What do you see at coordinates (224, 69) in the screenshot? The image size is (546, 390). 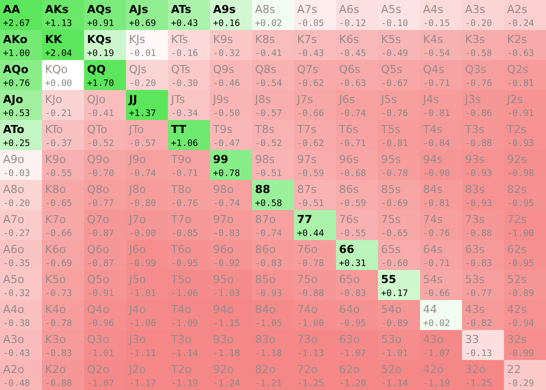 I see `annotation: Q9s` at bounding box center [224, 69].